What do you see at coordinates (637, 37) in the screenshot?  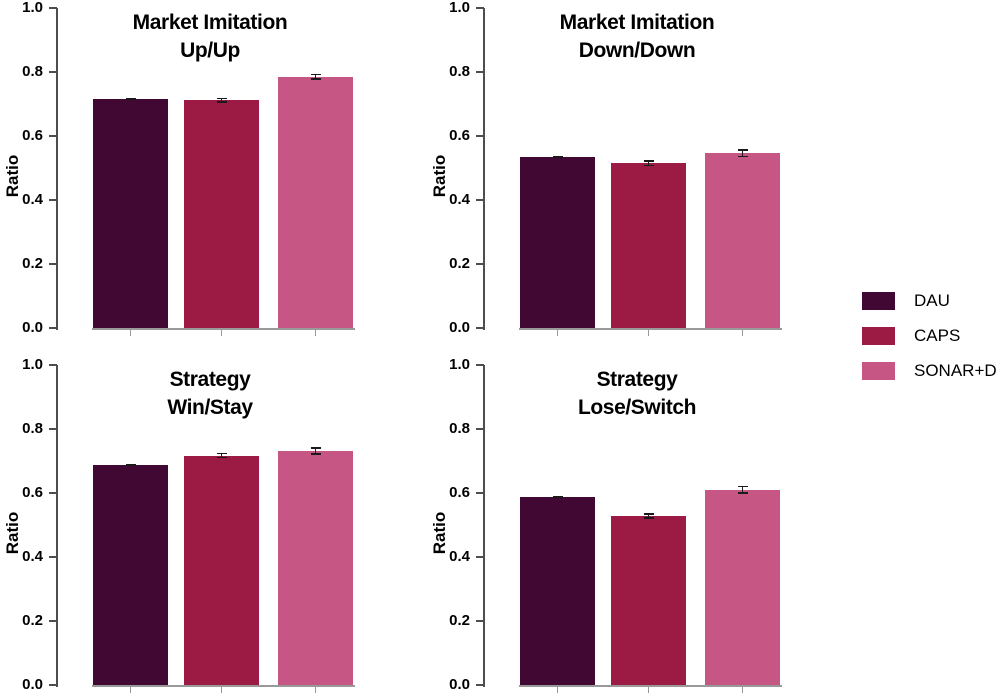 I see `chart-title: Market Imitation Down/Down` at bounding box center [637, 37].